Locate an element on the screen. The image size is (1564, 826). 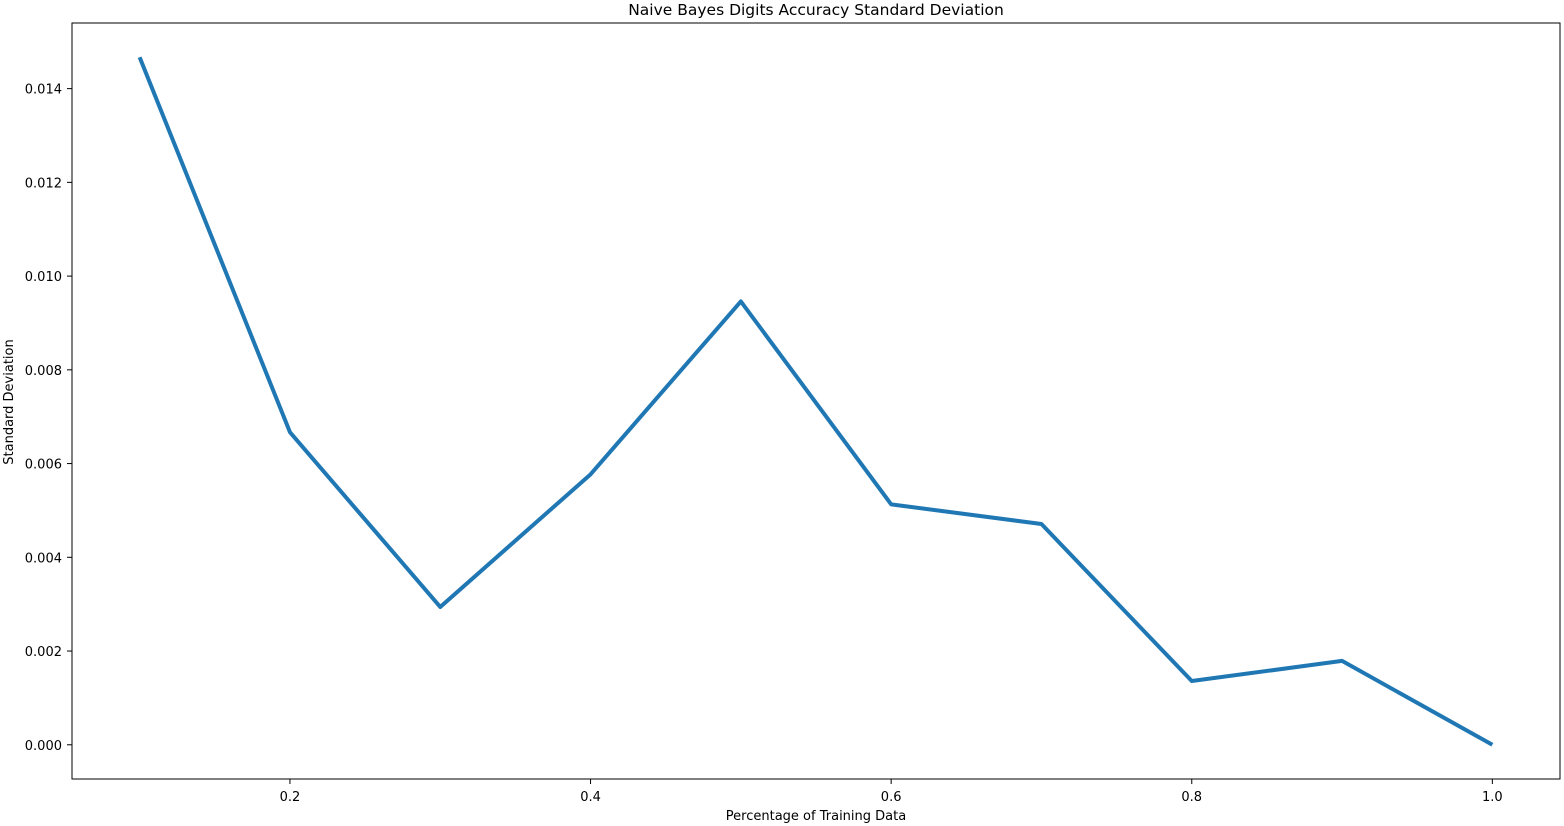
x-axis: 0.2 0.4 0.6 0.8 1.0 is located at coordinates (891, 792).